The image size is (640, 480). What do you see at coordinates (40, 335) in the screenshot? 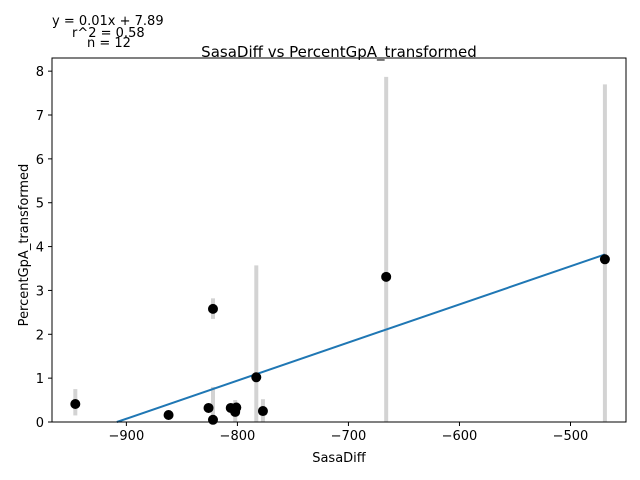
I see `y-tick-label-2: 2` at bounding box center [40, 335].